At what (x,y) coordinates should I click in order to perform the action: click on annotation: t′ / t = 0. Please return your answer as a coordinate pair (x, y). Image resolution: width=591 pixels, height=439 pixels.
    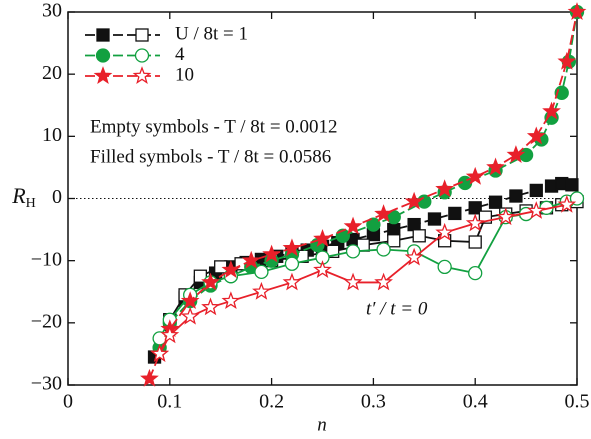
    Looking at the image, I should click on (397, 308).